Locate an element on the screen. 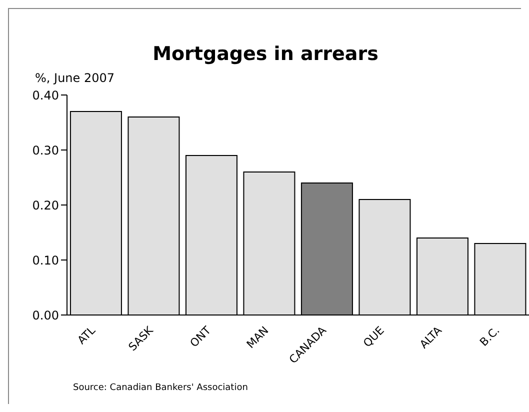  y-tick-label: 0.20 is located at coordinates (45, 205).